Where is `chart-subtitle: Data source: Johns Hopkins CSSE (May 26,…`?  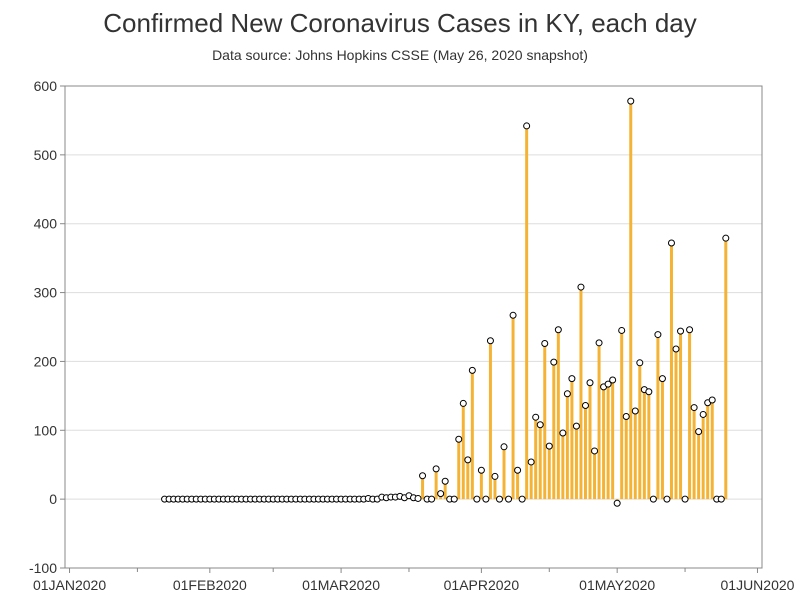 chart-subtitle: Data source: Johns Hopkins CSSE (May 26,… is located at coordinates (400, 55).